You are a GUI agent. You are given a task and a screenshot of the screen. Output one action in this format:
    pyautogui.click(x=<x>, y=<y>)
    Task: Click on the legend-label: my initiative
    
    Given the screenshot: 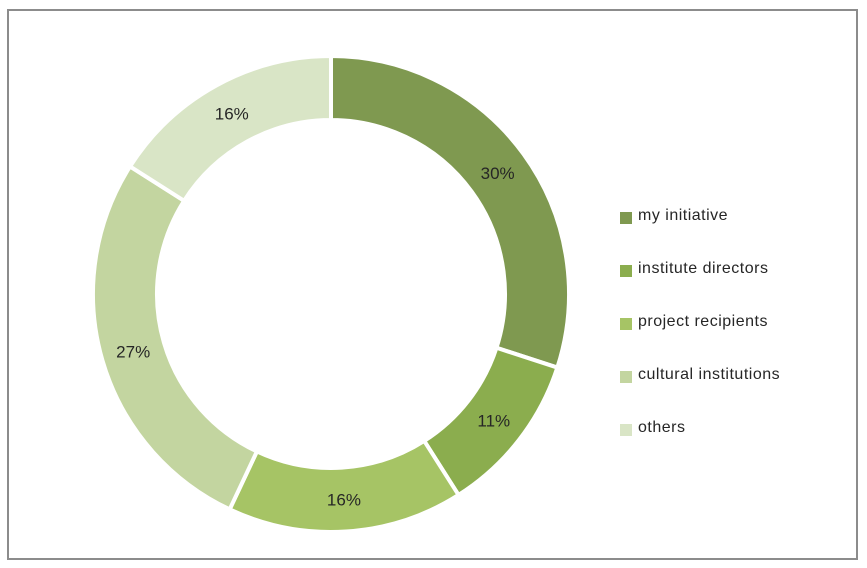 What is the action you would take?
    pyautogui.click(x=683, y=215)
    